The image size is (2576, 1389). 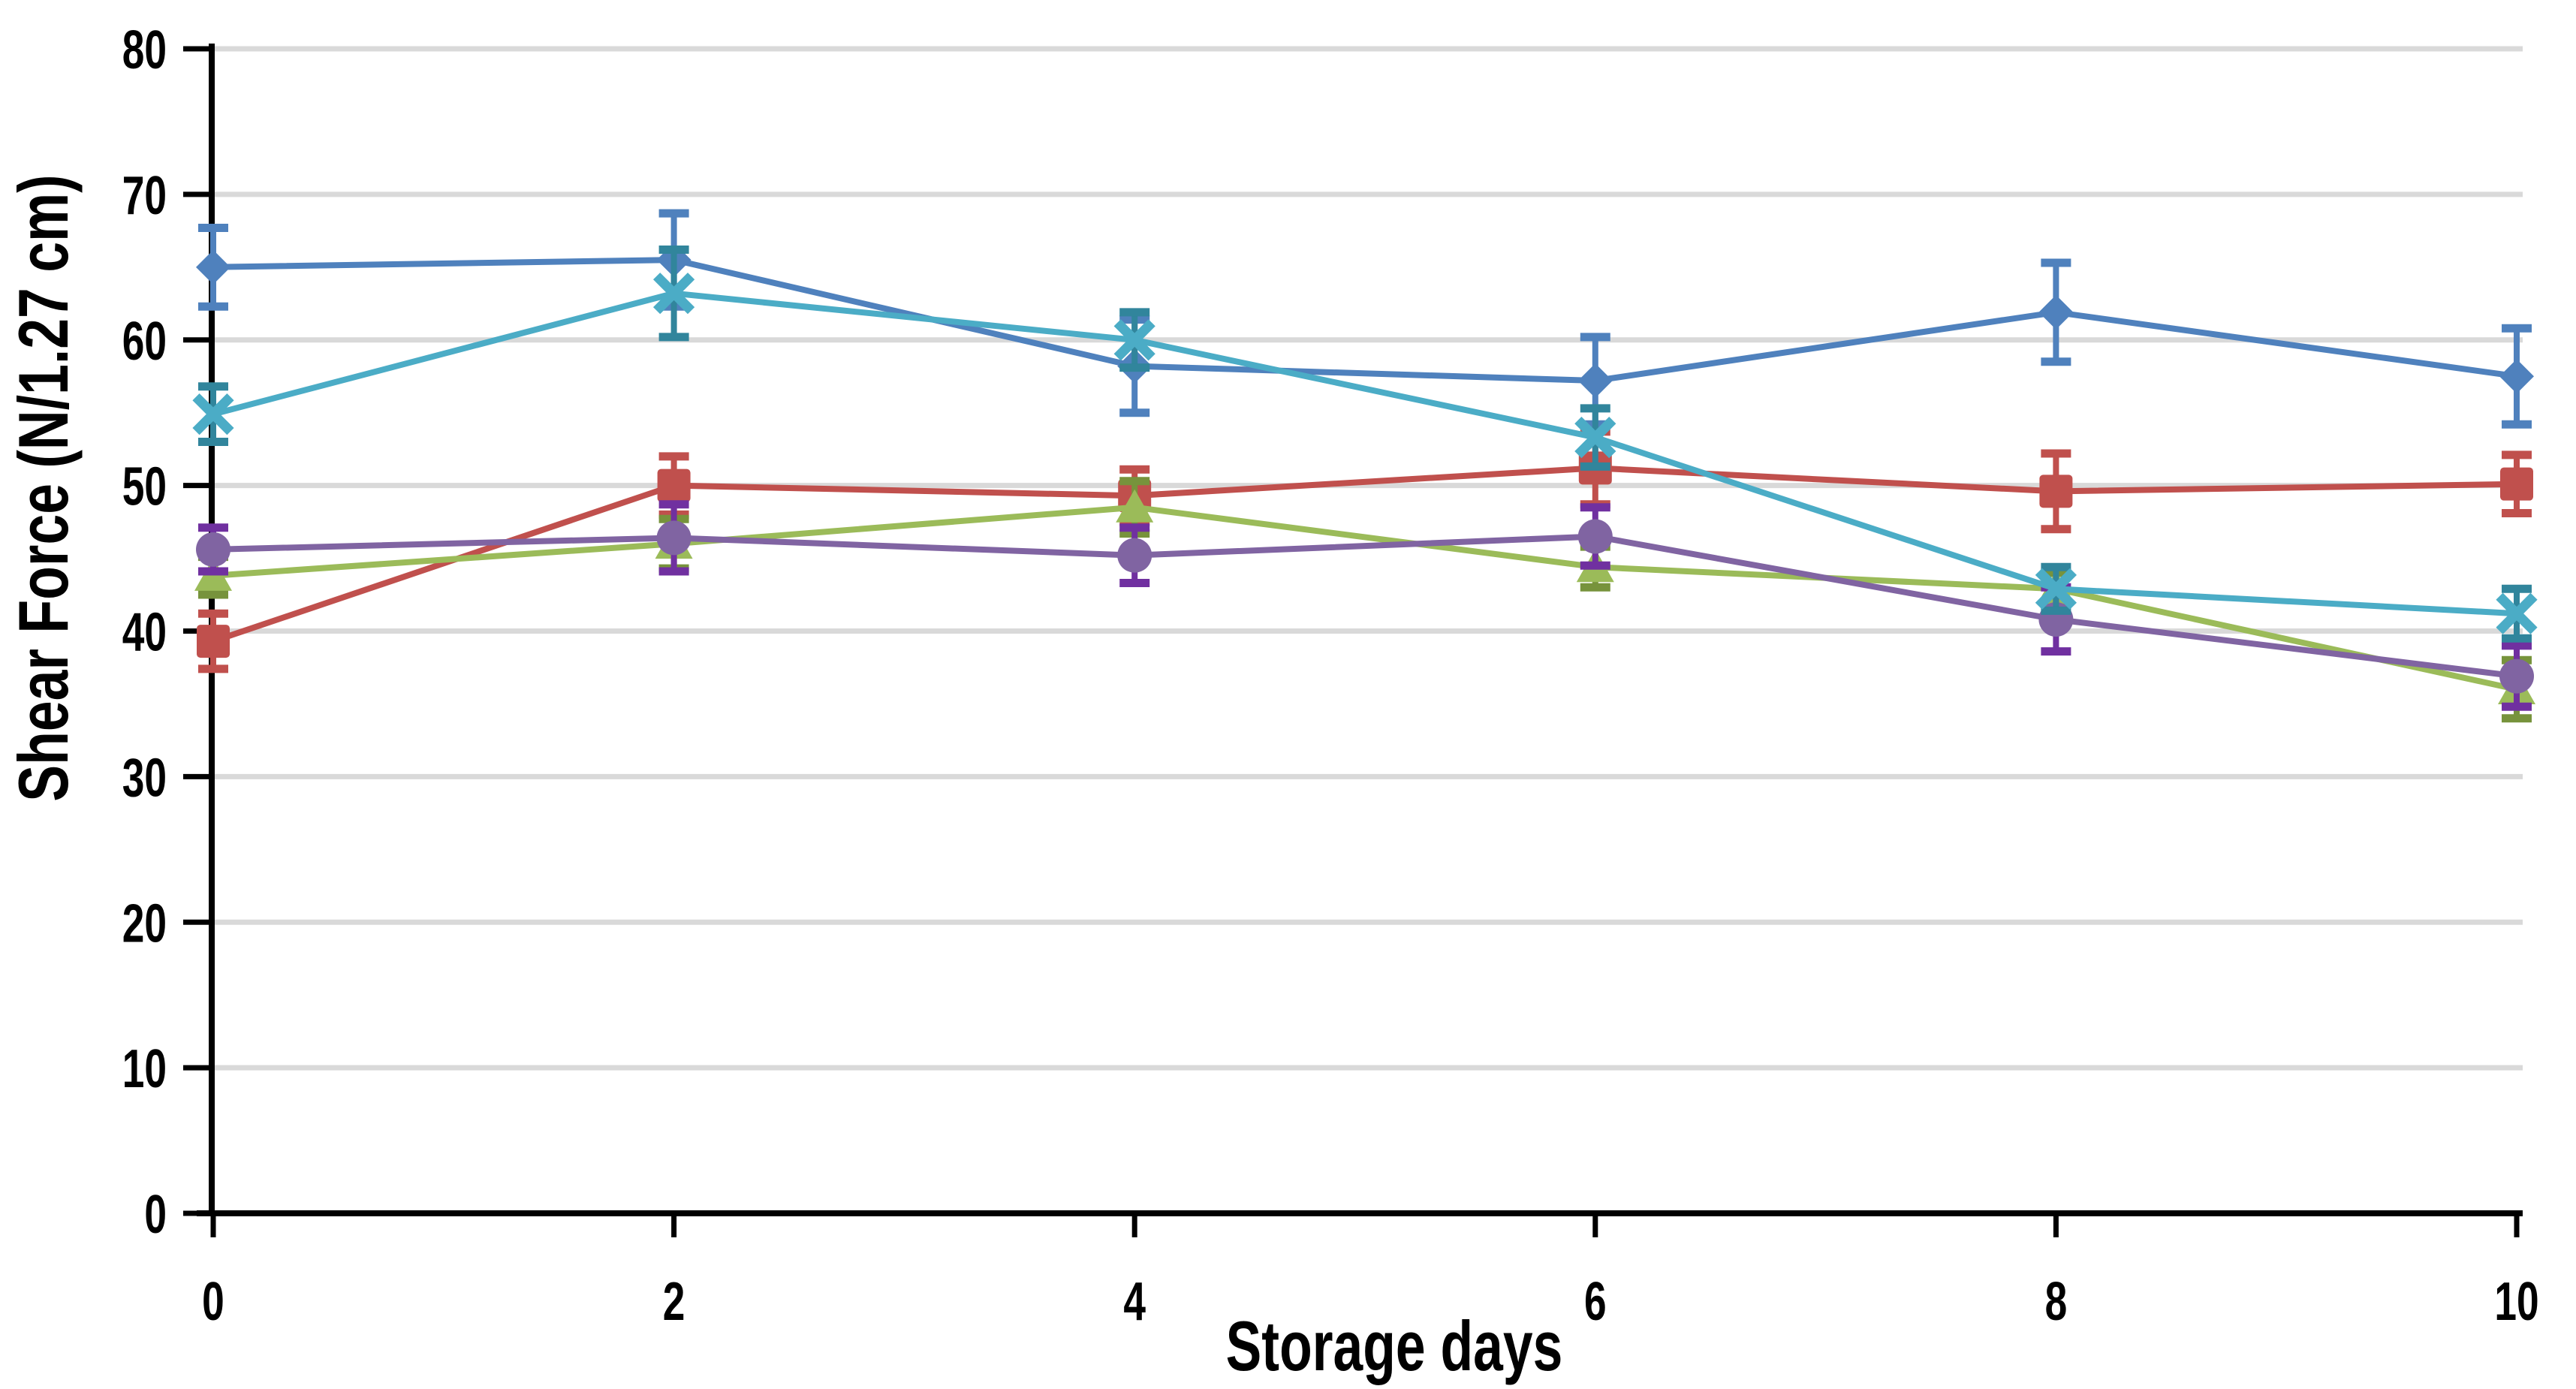 I want to click on purple-circle-marker-day4, so click(x=1134, y=555).